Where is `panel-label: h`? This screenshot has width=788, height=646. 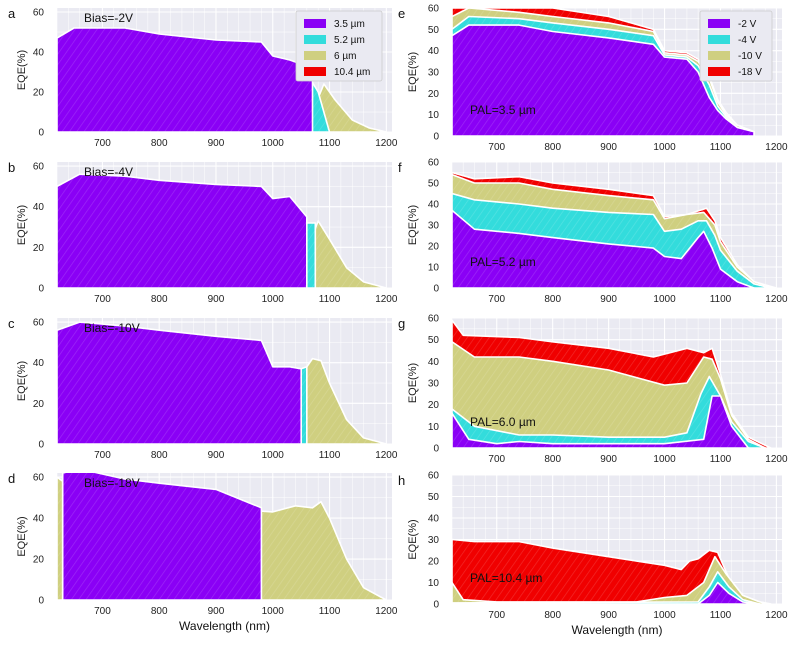 panel-label: h is located at coordinates (401, 480).